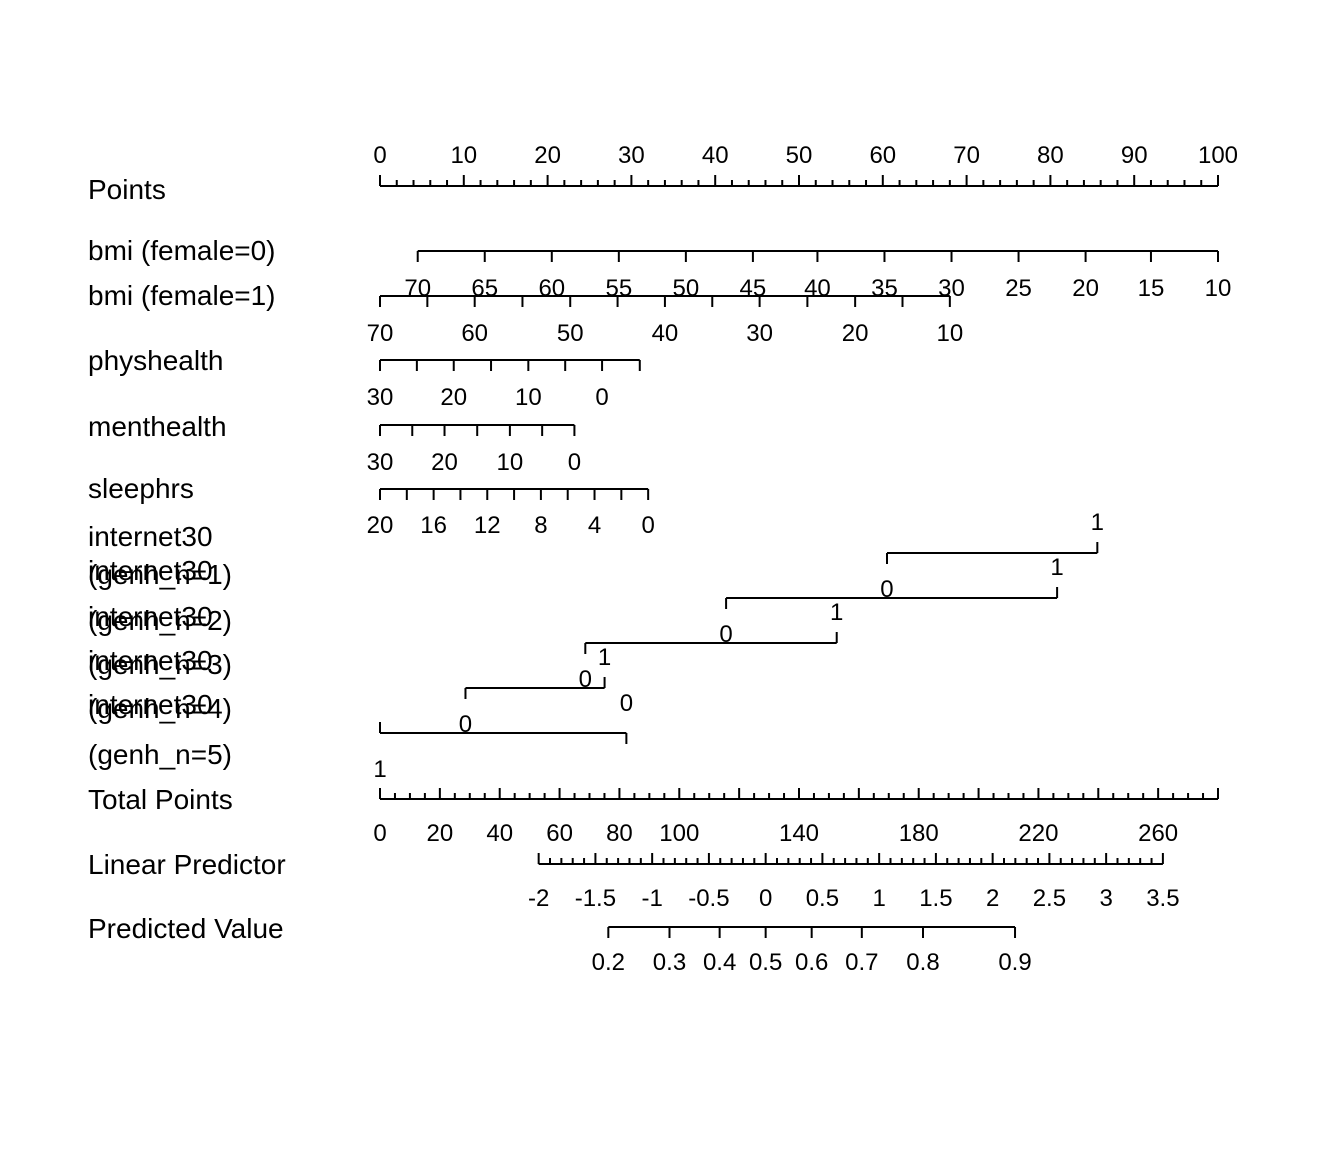 The image size is (1344, 1152). I want to click on axis-title-bmi-female-0: bmi (female=0), so click(182, 250).